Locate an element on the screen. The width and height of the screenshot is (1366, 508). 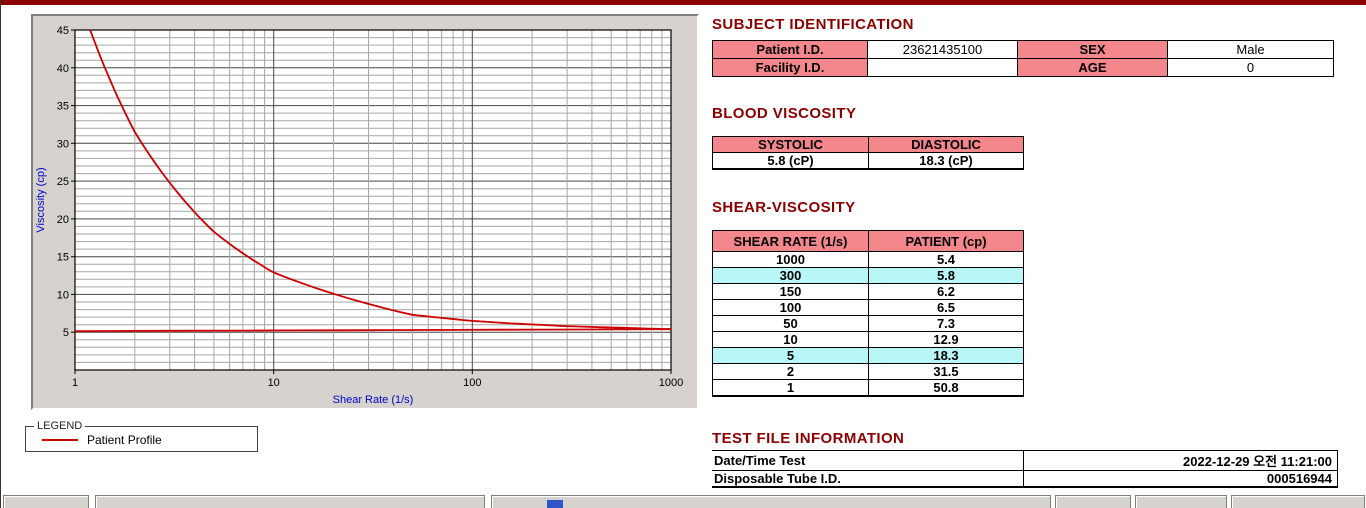
diastolic-header: DIASTOLIC is located at coordinates (946, 144).